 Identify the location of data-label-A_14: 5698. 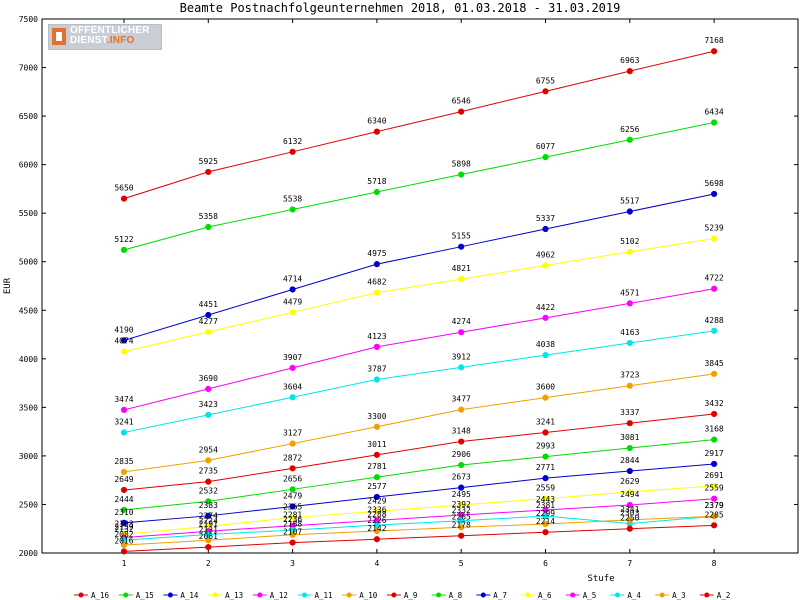
(713, 183).